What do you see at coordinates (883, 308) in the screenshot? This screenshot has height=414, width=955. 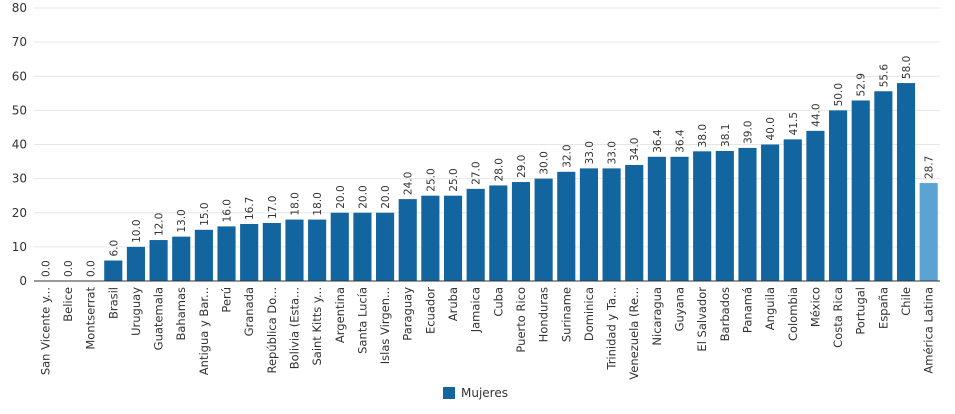 I see `x-category-label: España` at bounding box center [883, 308].